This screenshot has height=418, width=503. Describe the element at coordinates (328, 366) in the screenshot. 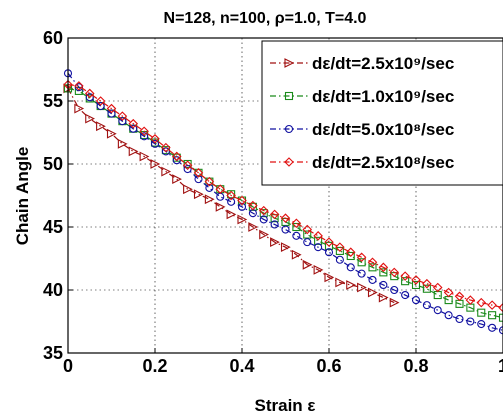

I see `x-tick-label: 0.6` at that location.